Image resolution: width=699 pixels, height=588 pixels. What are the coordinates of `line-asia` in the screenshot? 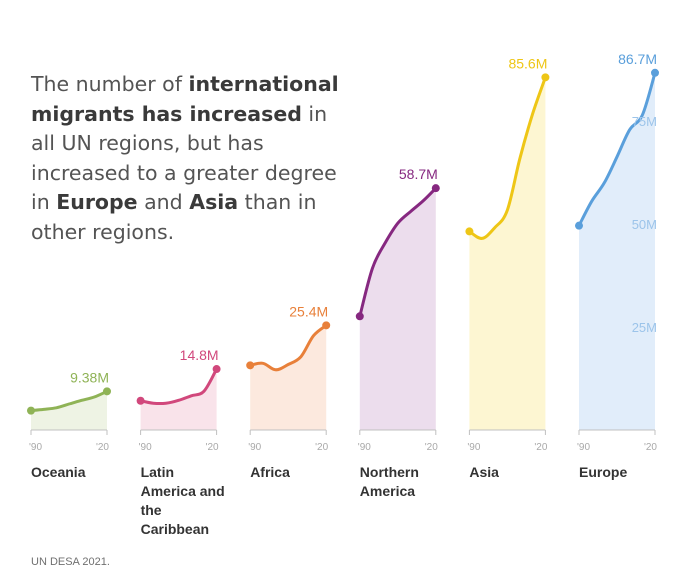 It's located at (507, 157).